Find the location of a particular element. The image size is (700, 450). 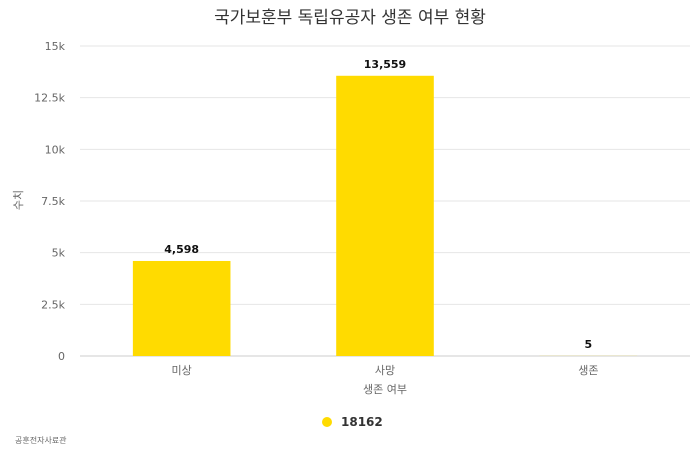

x-tick-label: 생존 is located at coordinates (588, 370).